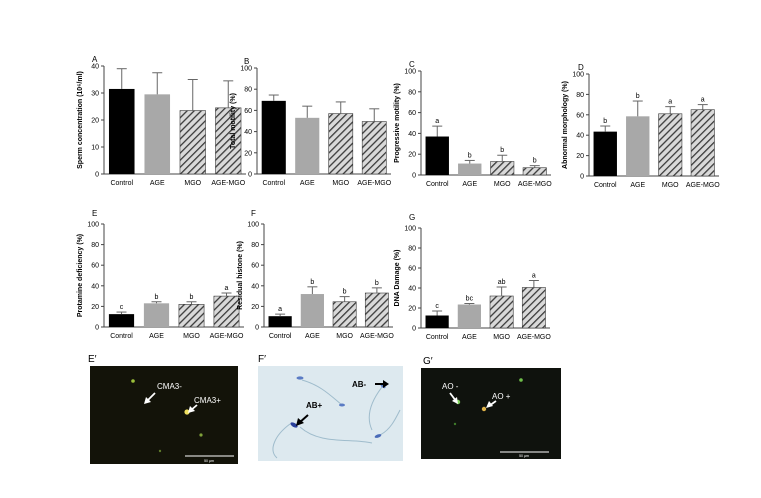 Image resolution: width=761 pixels, height=498 pixels. What do you see at coordinates (248, 111) in the screenshot?
I see `y-tick-label: 60` at bounding box center [248, 111].